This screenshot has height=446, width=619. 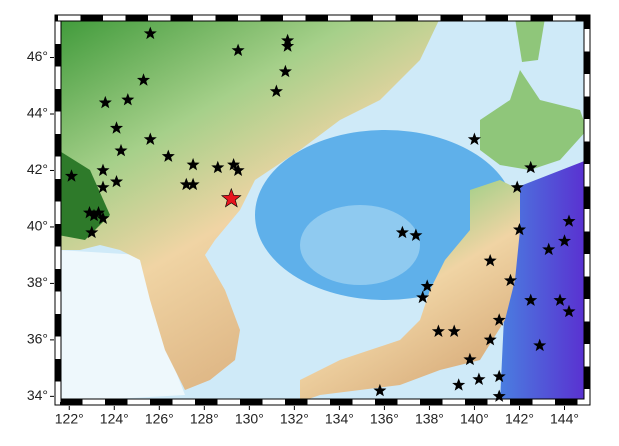 I want to click on x-tick-label: 122°, so click(x=69, y=419).